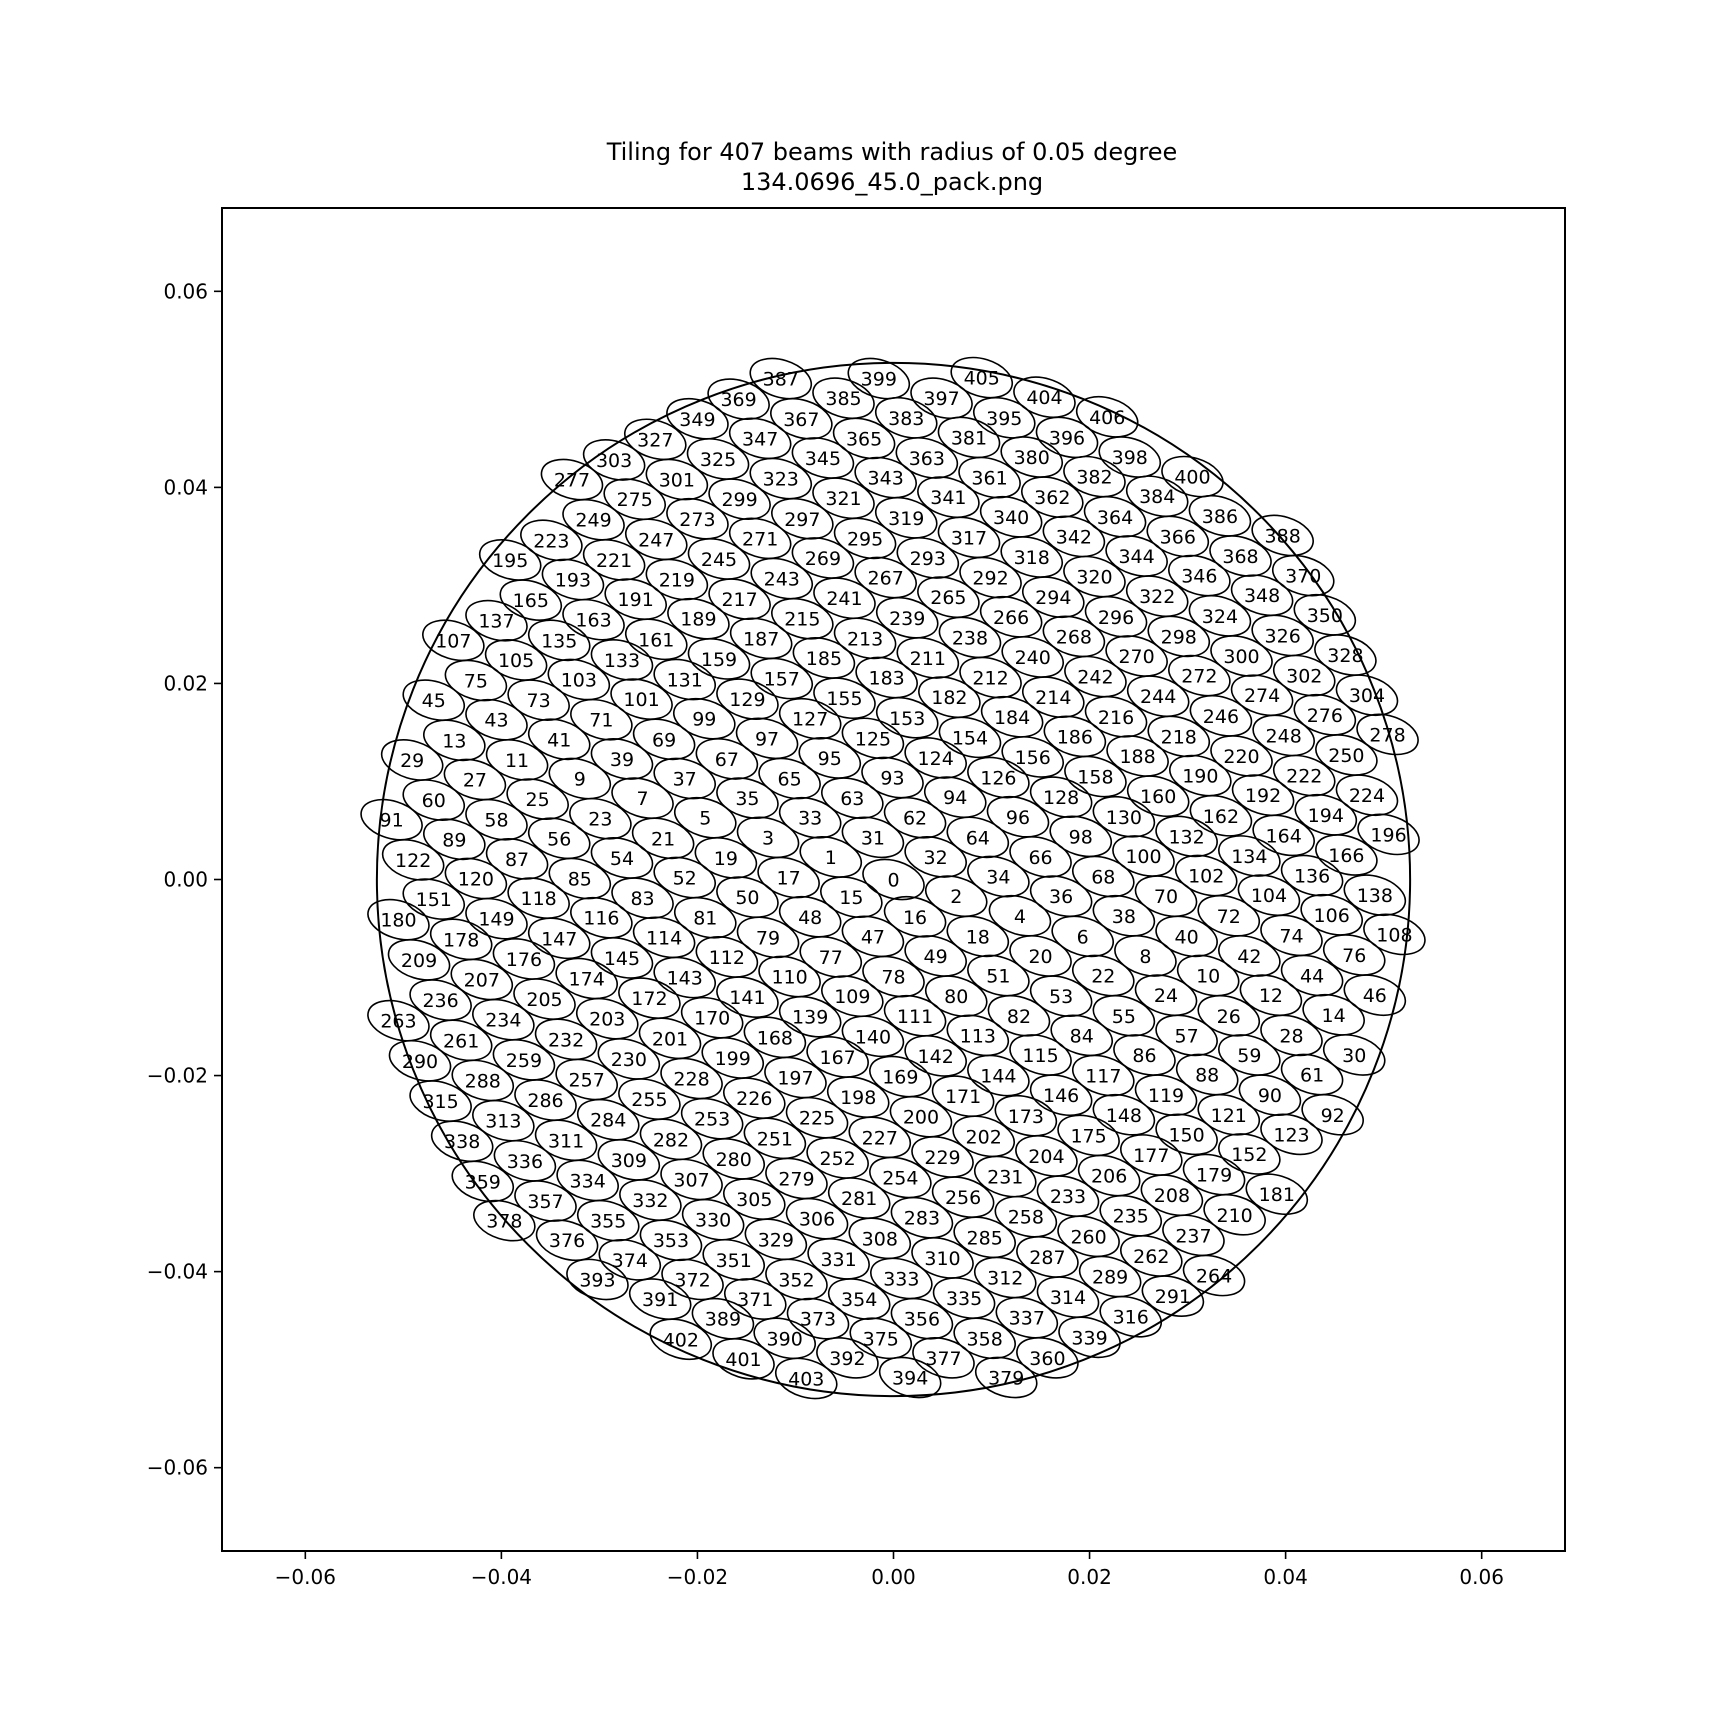  What do you see at coordinates (948, 598) in the screenshot?
I see `beam-label: 265` at bounding box center [948, 598].